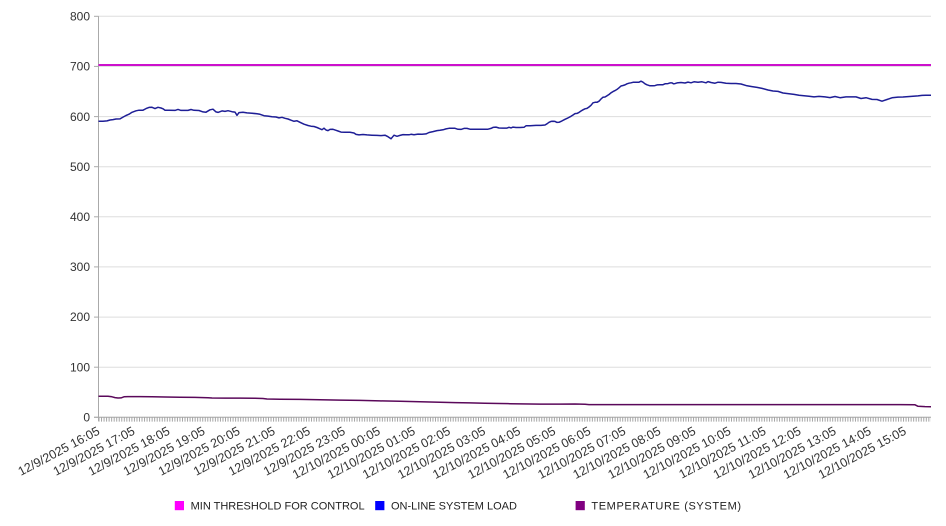 This screenshot has width=946, height=526. Describe the element at coordinates (666, 507) in the screenshot. I see `svg-text: TEMPERATURE (SYSTEM)` at that location.